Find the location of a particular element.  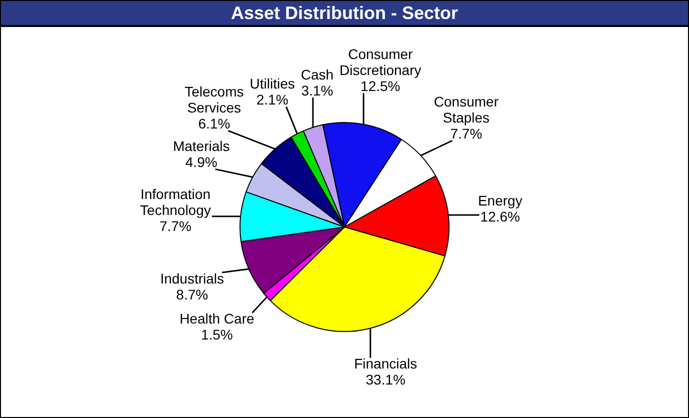

slice-label: Health Care is located at coordinates (217, 318).